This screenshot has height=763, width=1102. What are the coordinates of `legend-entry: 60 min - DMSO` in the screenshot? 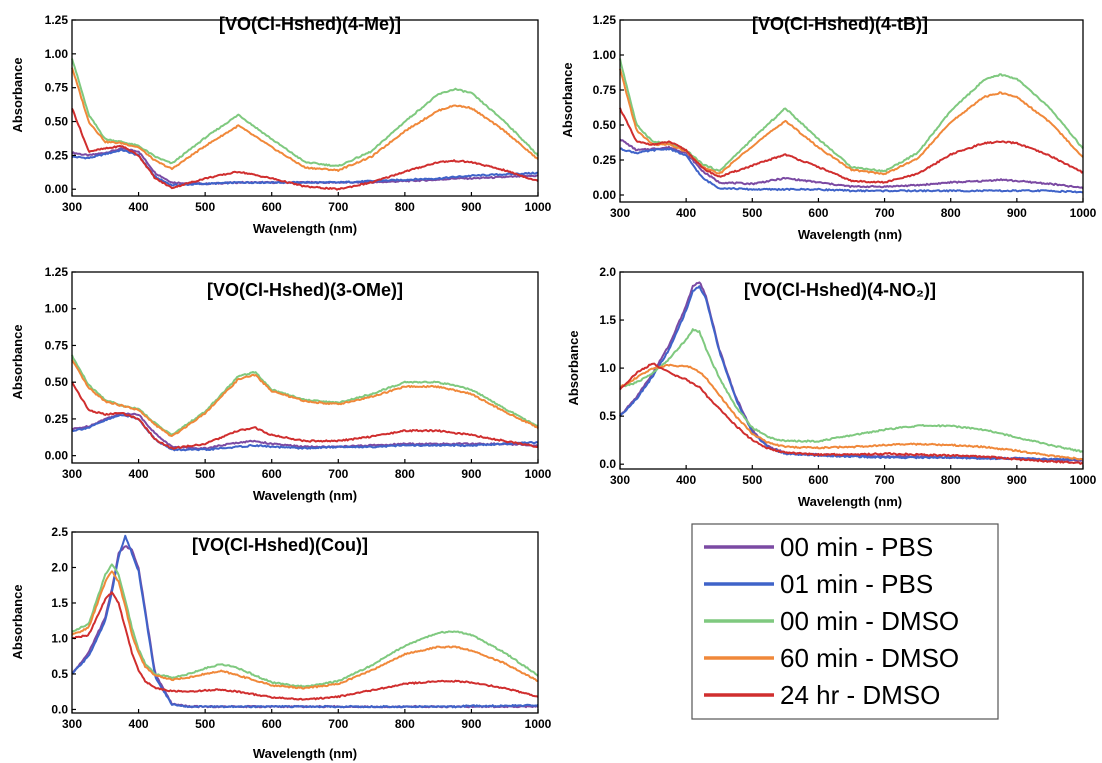 It's located at (831, 658).